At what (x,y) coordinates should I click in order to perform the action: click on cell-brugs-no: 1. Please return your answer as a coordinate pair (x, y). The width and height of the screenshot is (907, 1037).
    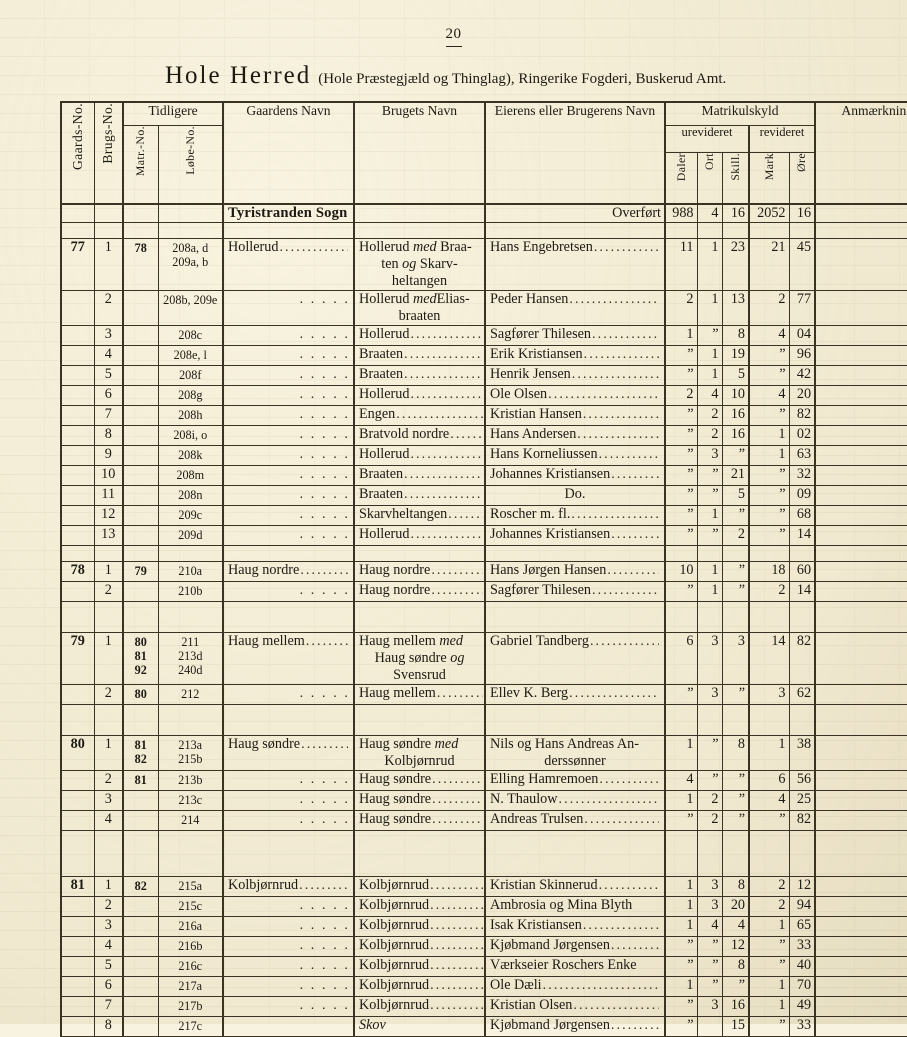
    Looking at the image, I should click on (108, 658).